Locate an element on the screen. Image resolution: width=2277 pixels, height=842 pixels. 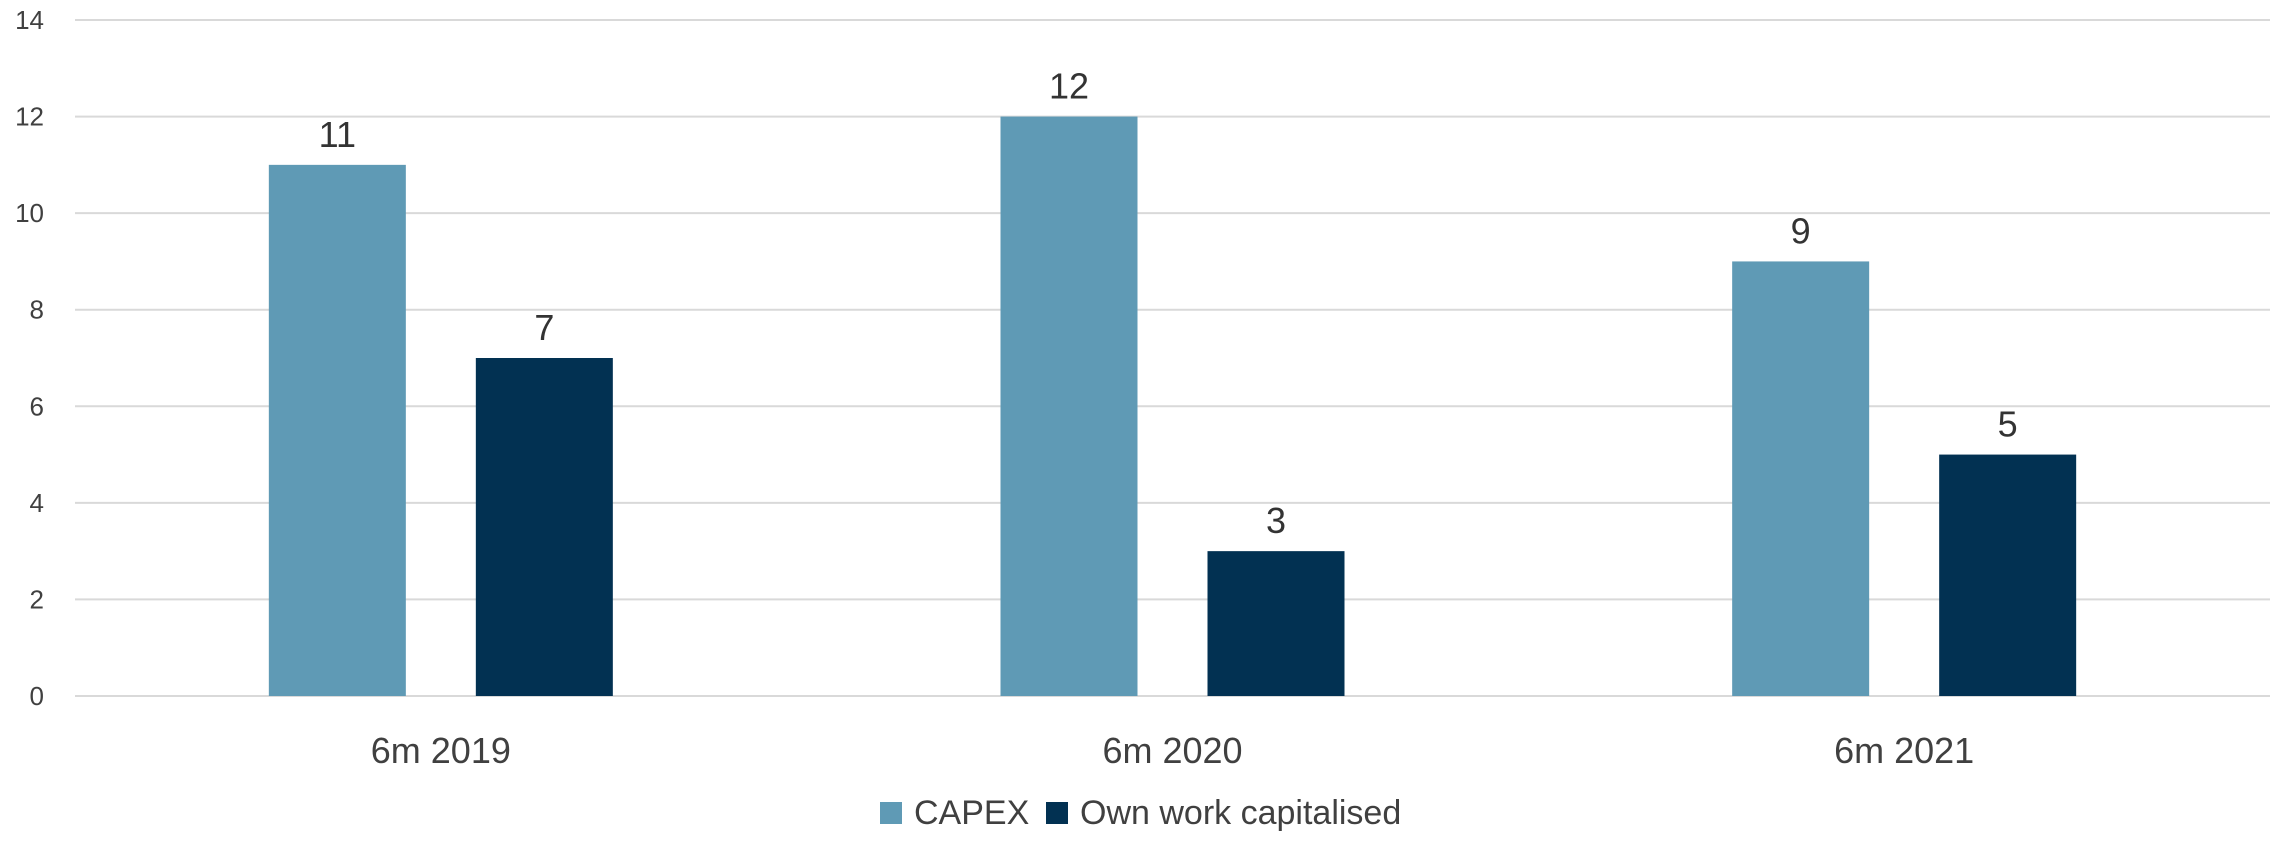
legend-label: CAPEX is located at coordinates (971, 813).